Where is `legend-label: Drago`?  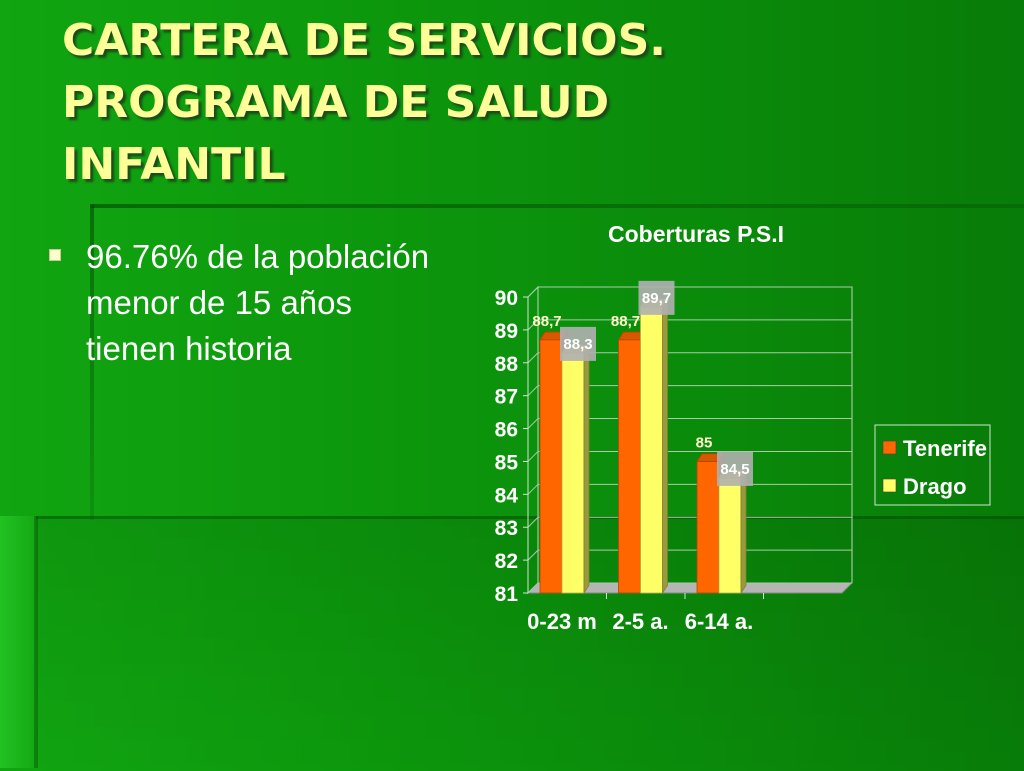 legend-label: Drago is located at coordinates (935, 486).